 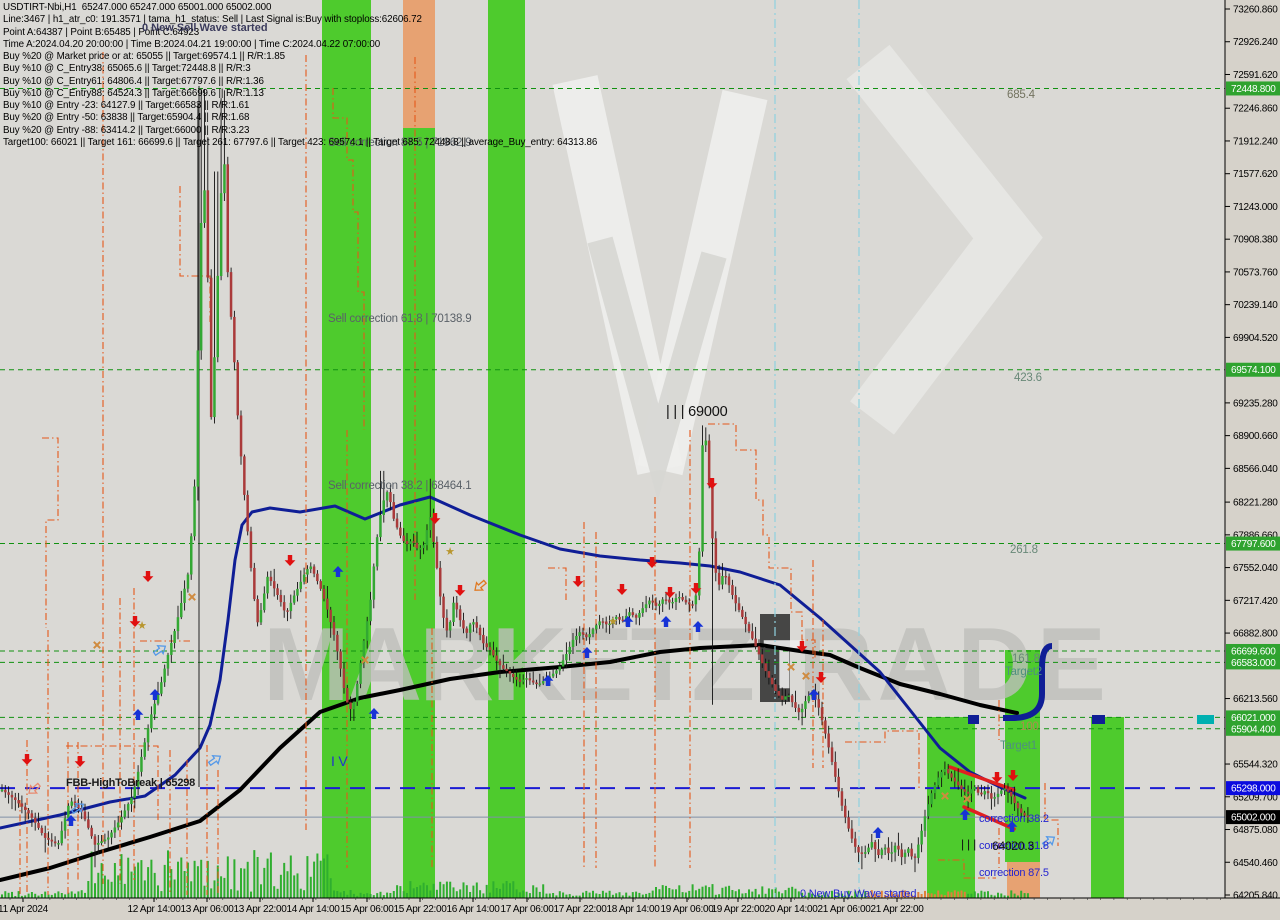 I want to click on annotation-fib-423: 423.6, so click(x=1028, y=378).